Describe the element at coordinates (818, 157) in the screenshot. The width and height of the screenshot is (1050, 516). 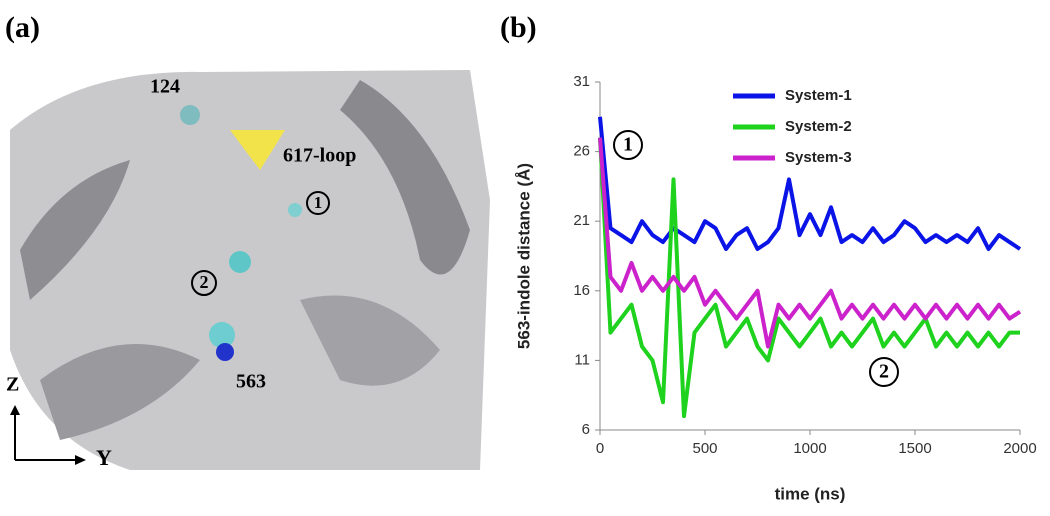
I see `legend-label: System-3` at that location.